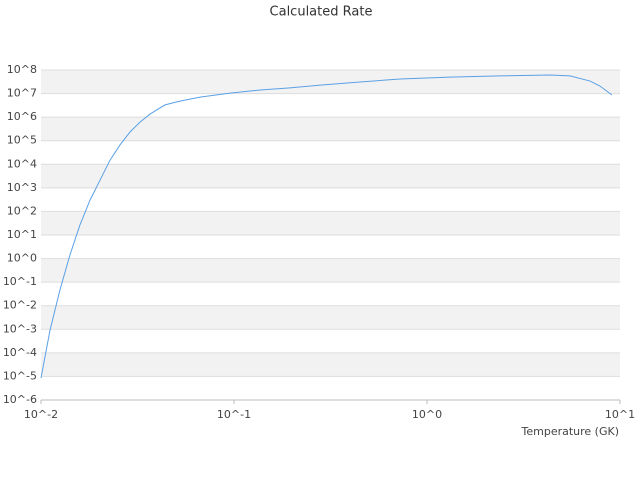  What do you see at coordinates (22, 140) in the screenshot?
I see `y-tick-label: 10^5` at bounding box center [22, 140].